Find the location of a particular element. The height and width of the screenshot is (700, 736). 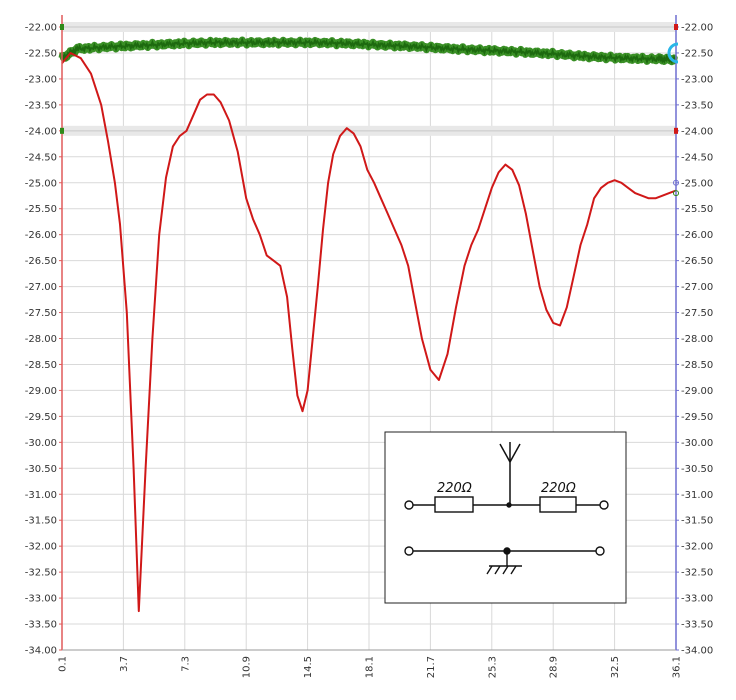

x-tick-label: 36.1 is located at coordinates (677, 667).